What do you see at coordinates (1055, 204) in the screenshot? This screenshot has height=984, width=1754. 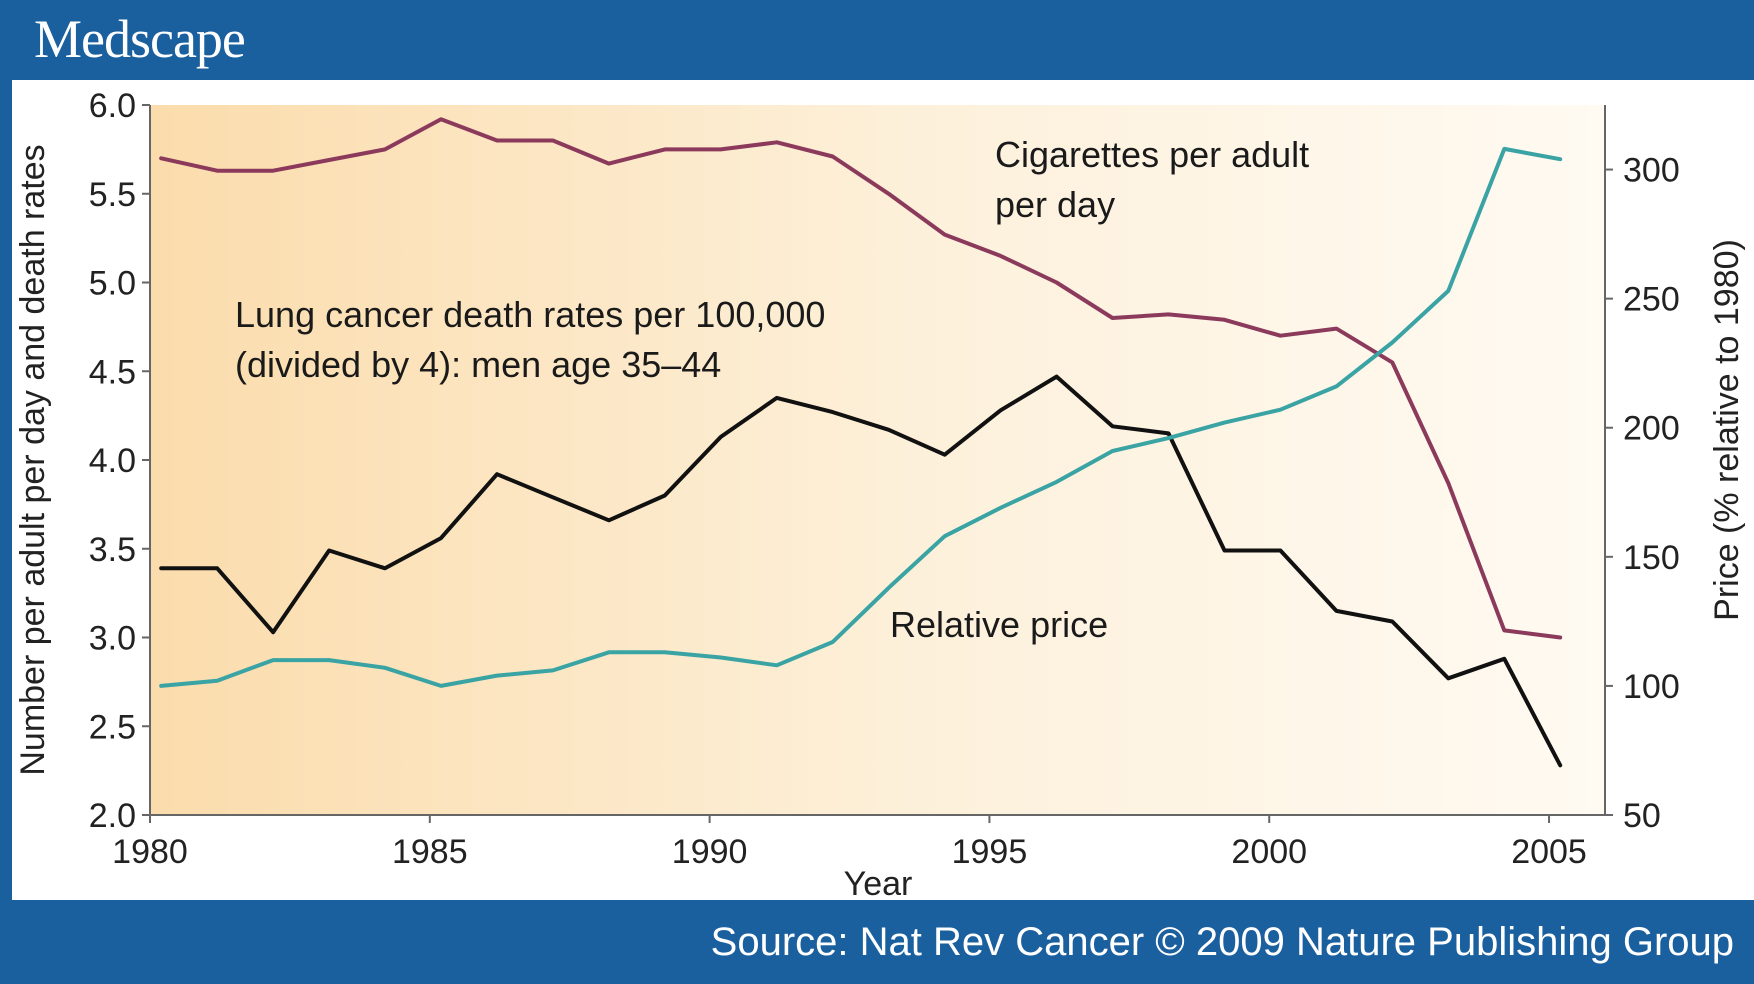 I see `cigarettes-label-line2: per day` at bounding box center [1055, 204].